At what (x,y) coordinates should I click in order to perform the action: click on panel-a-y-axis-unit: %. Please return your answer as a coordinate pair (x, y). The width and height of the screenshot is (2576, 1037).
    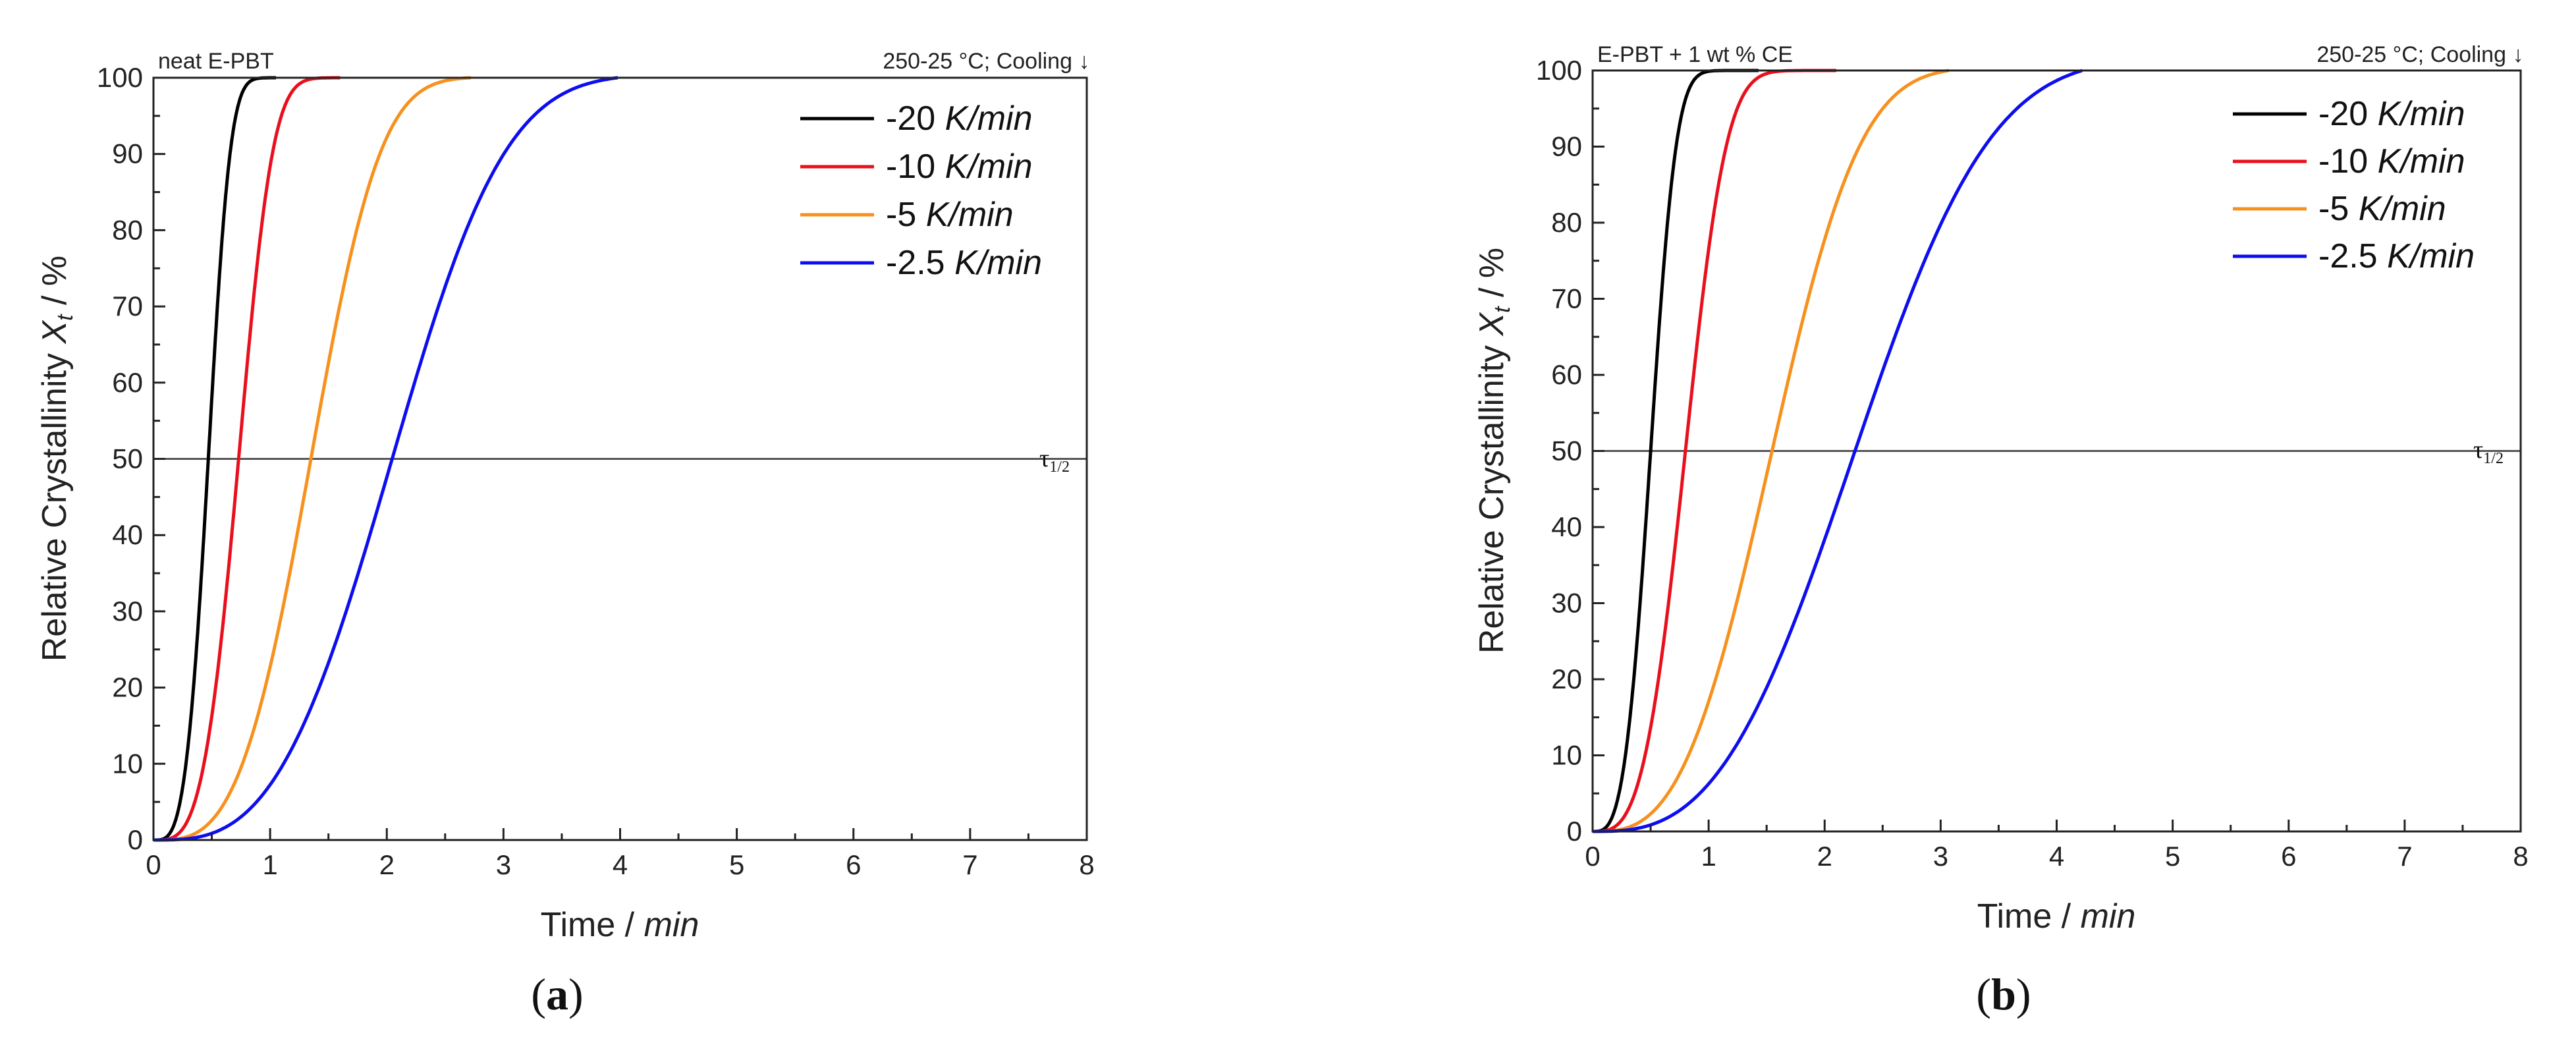
    Looking at the image, I should click on (55, 271).